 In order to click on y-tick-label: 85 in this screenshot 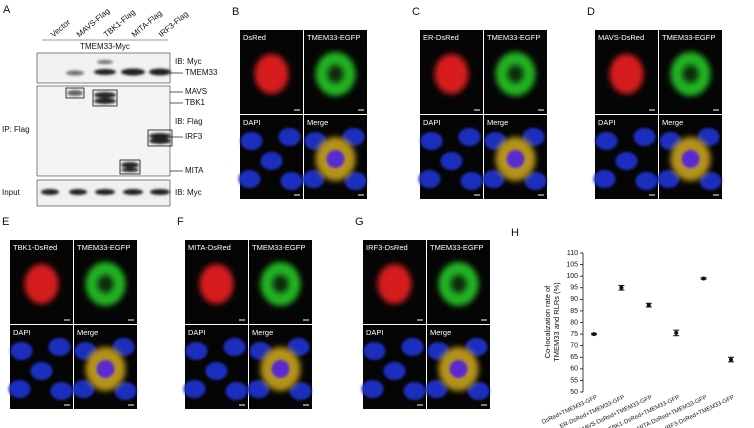, I will do `click(574, 311)`.